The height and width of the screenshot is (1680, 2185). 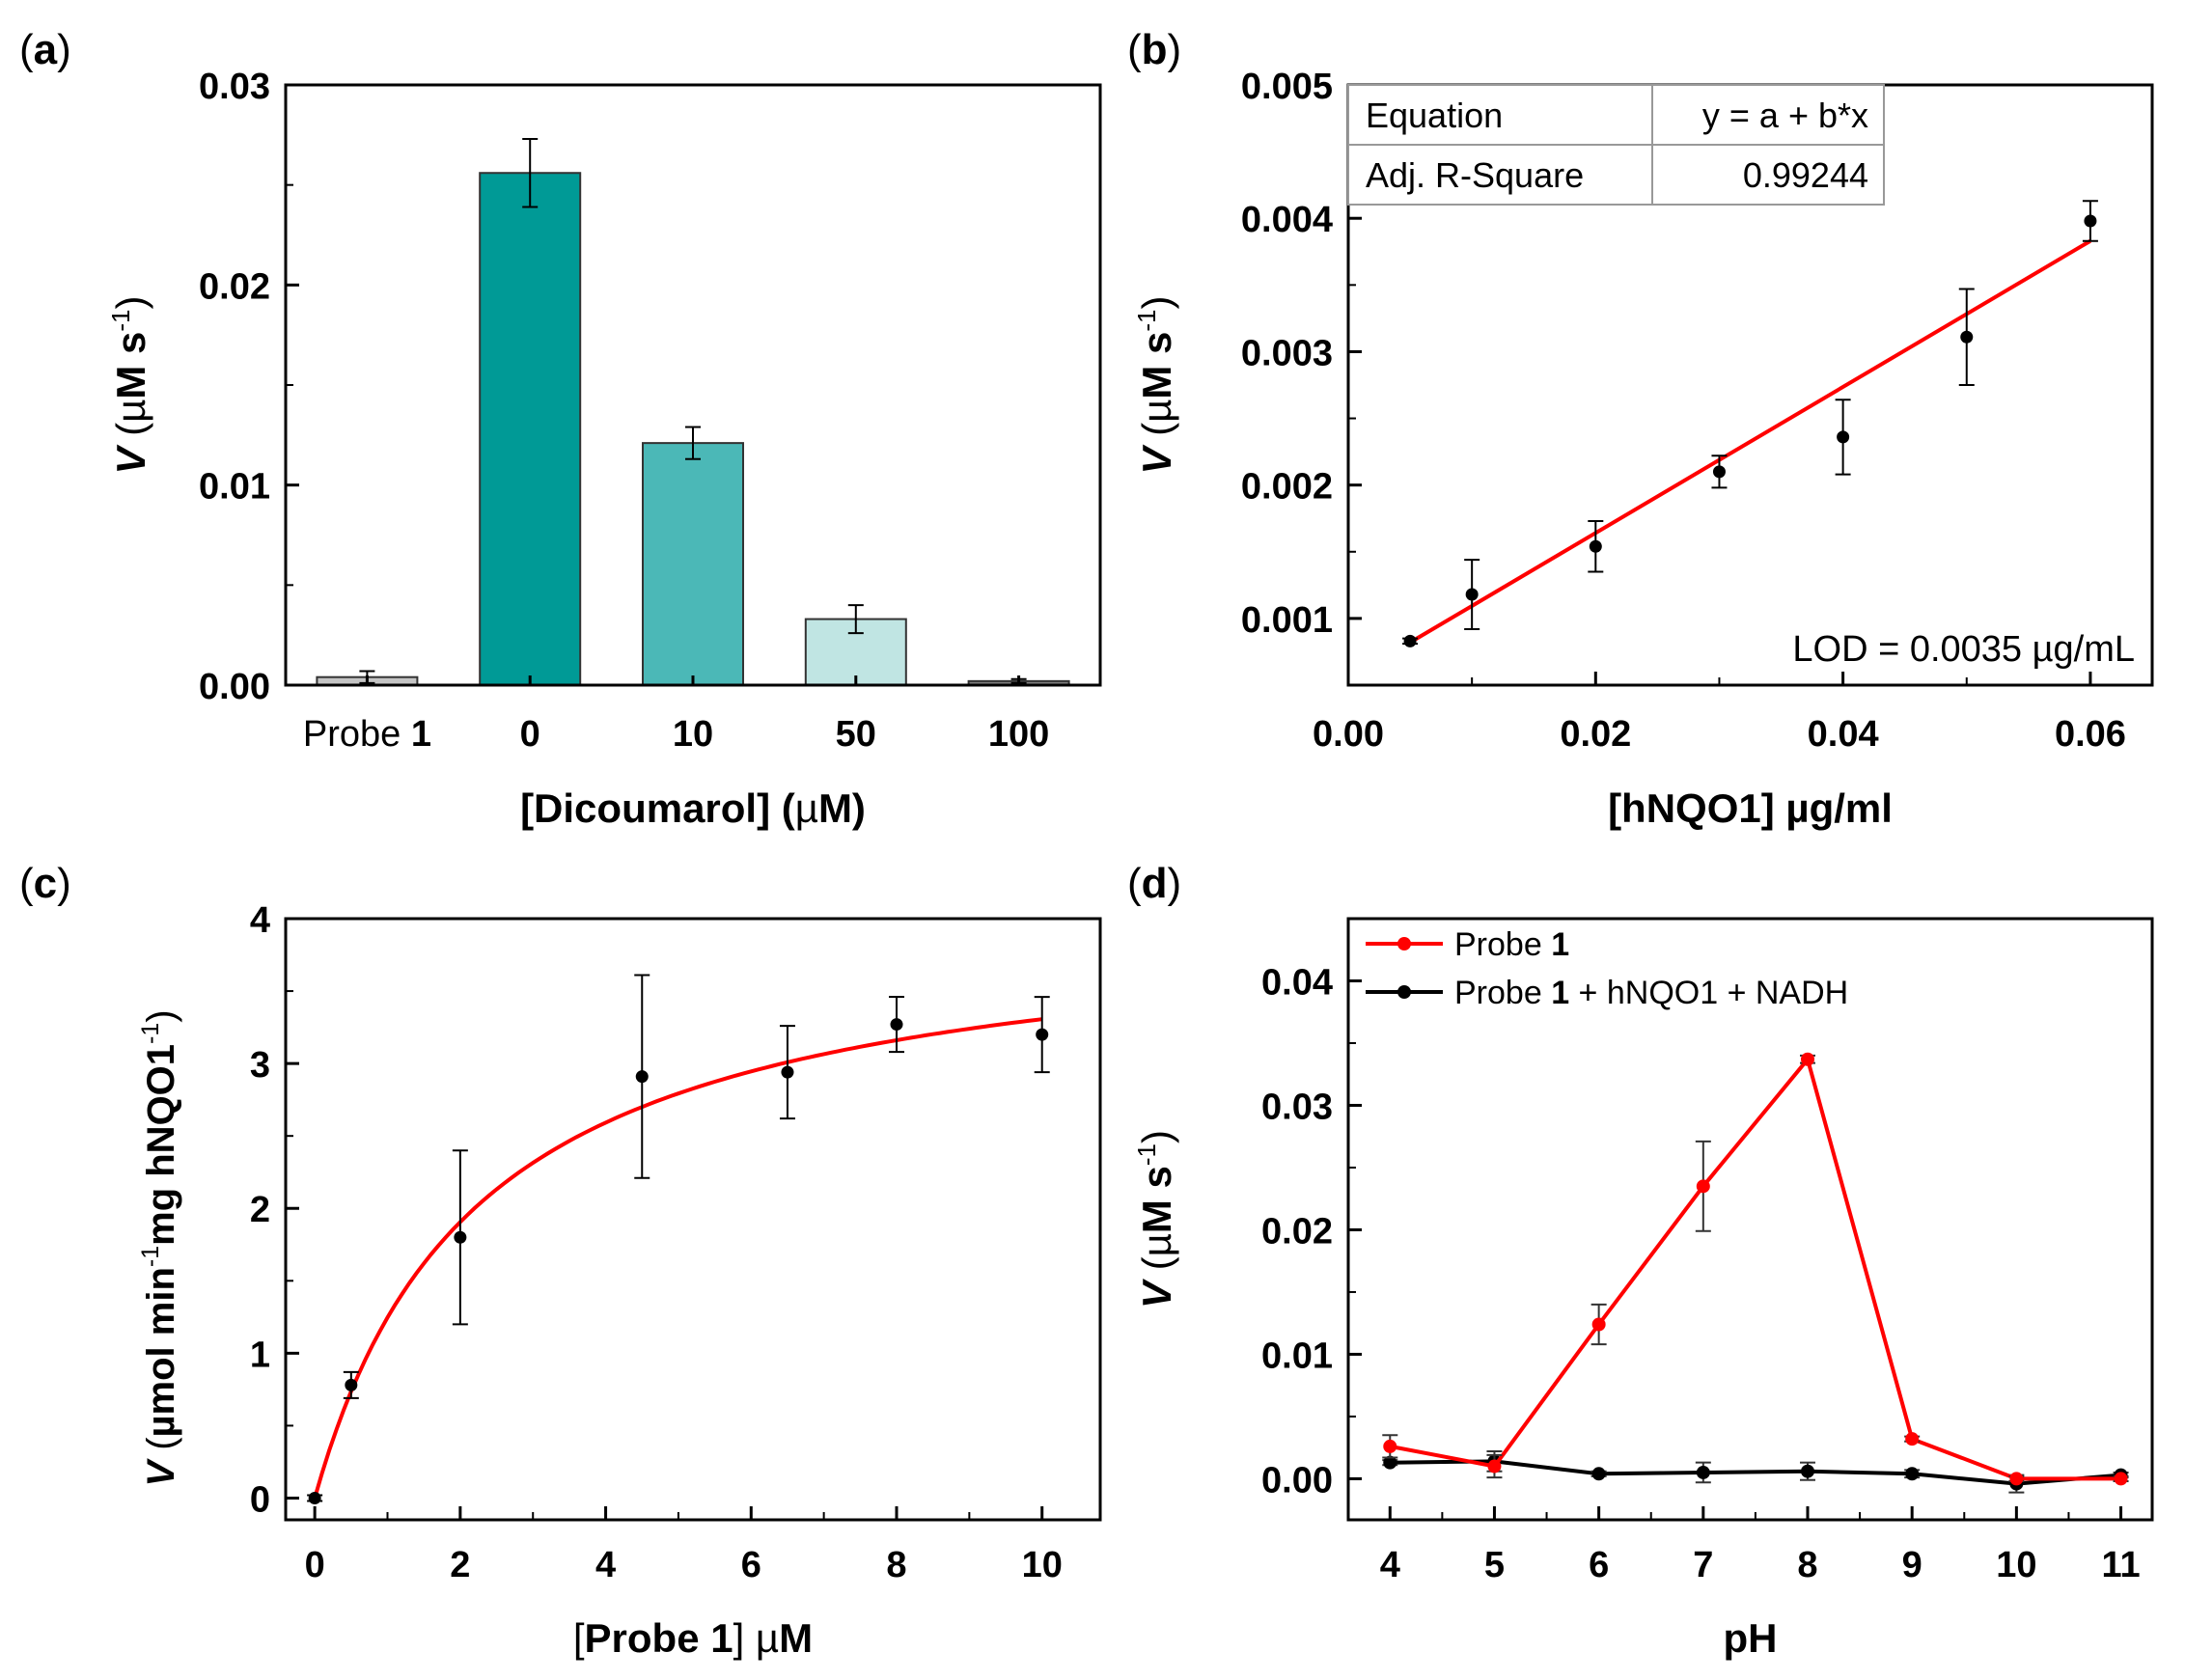 I want to click on x-tick-label: 4, so click(x=1390, y=1565).